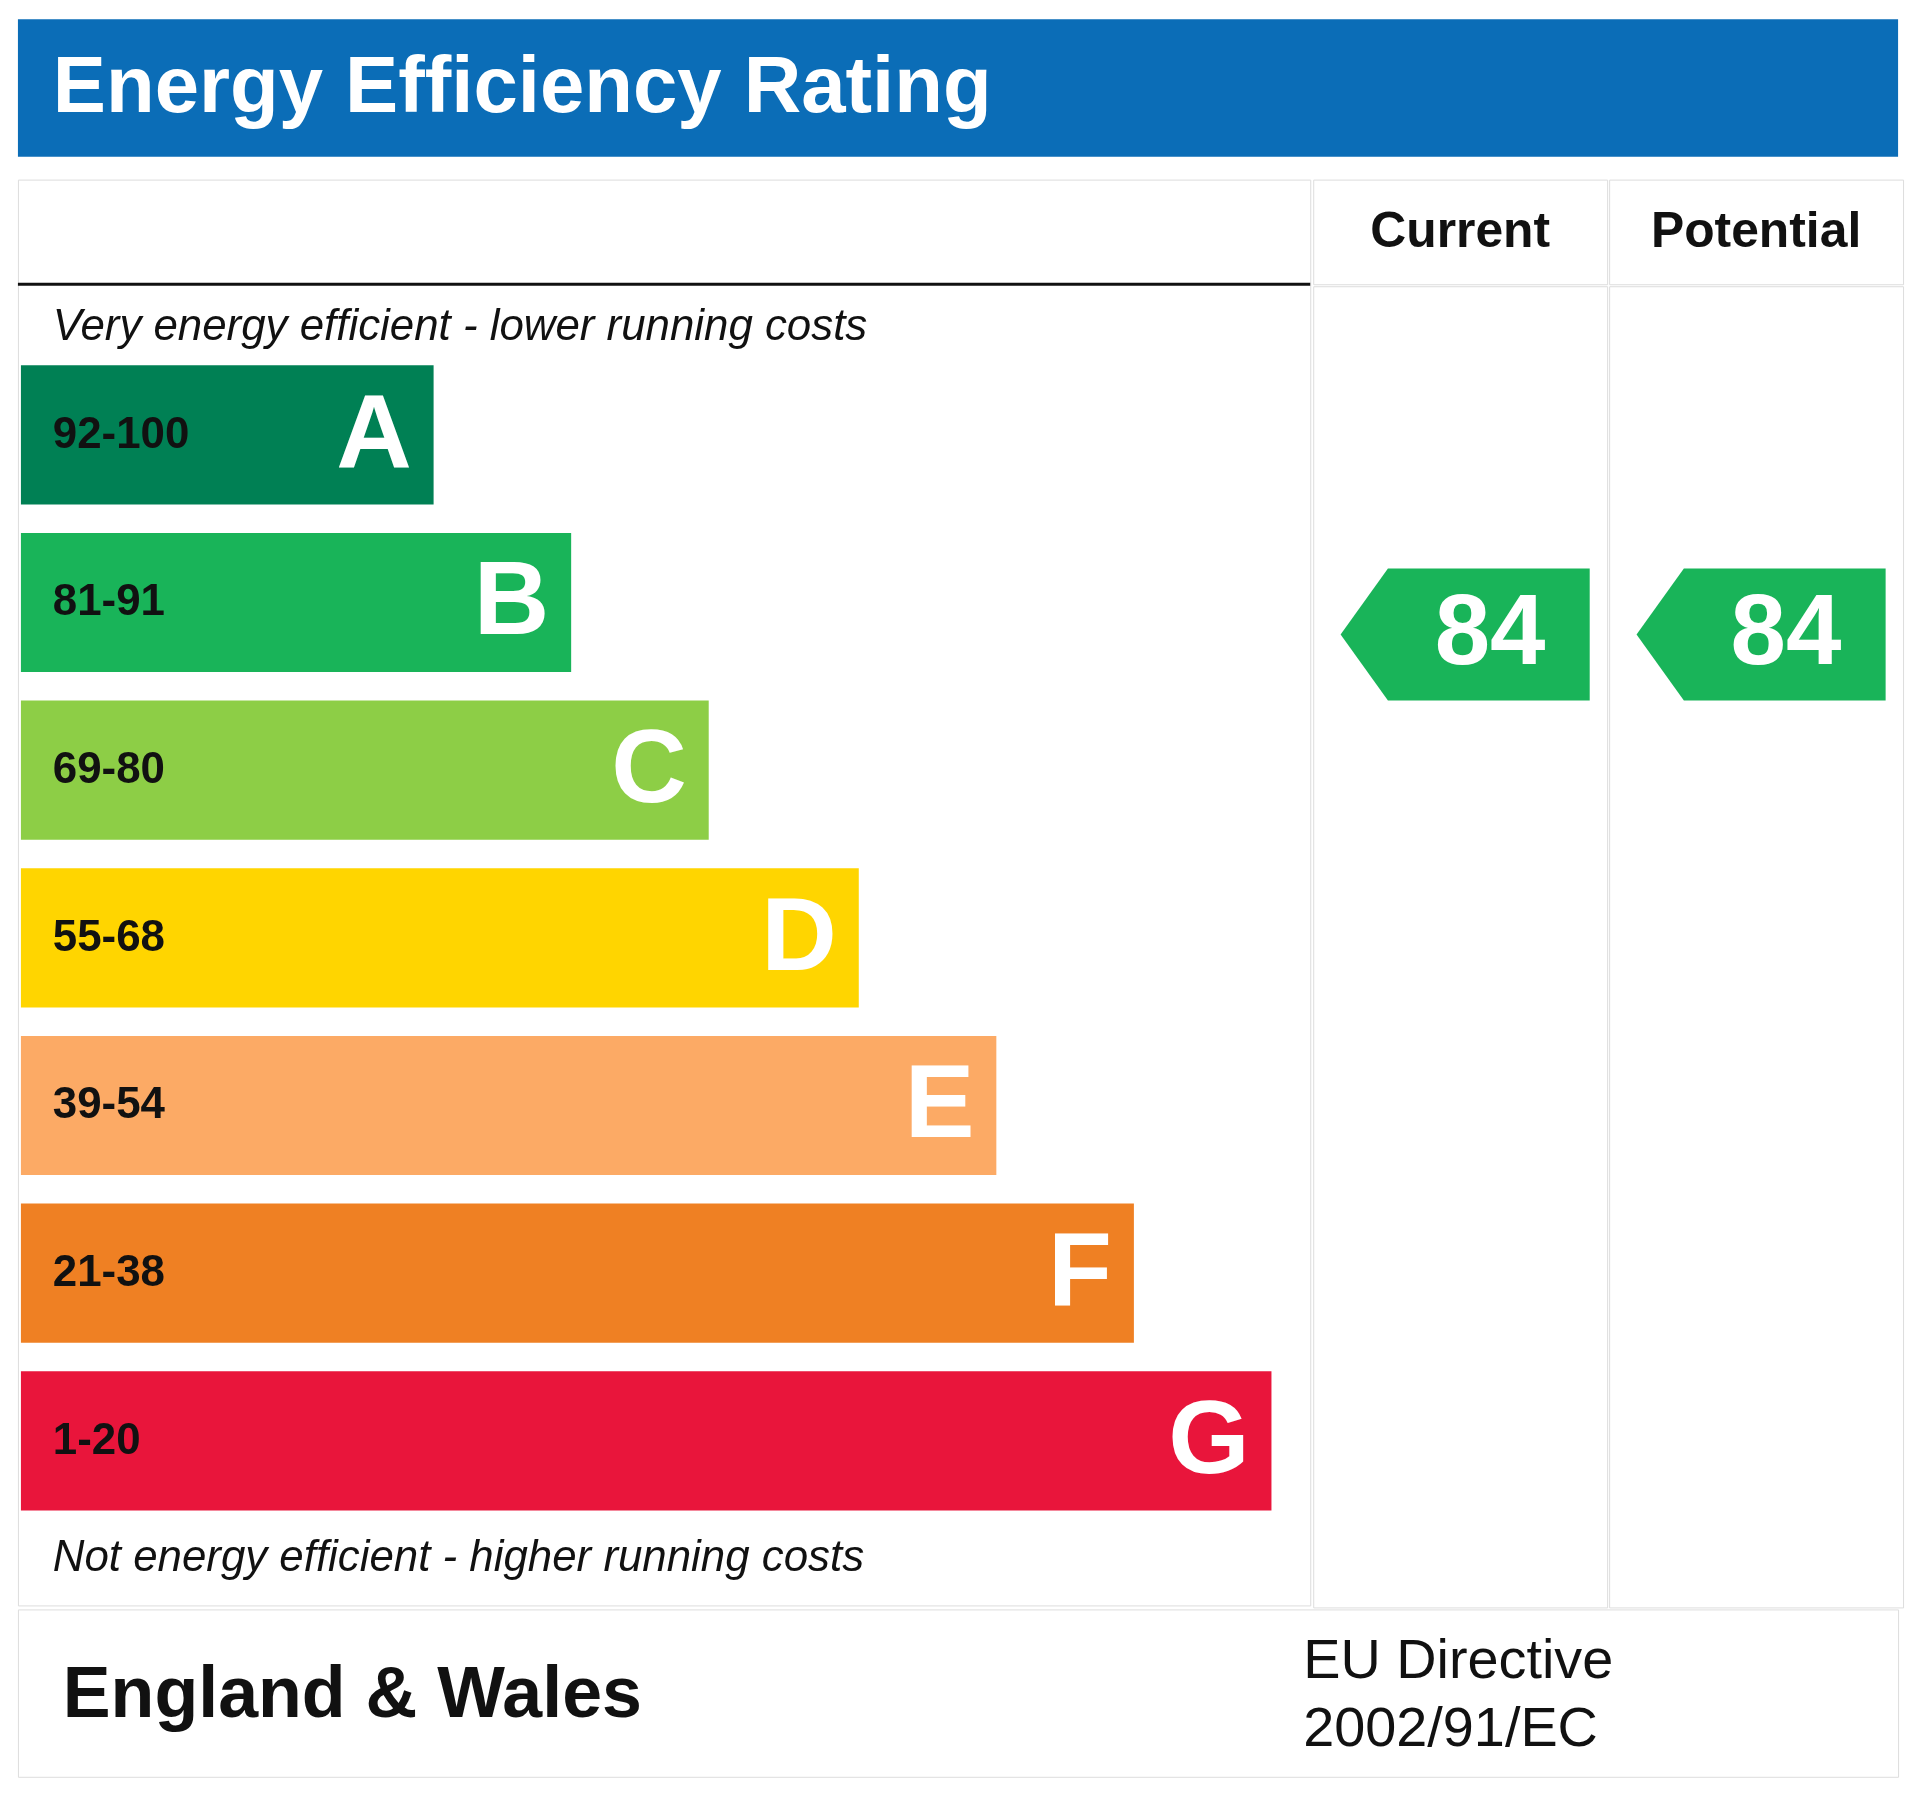 This screenshot has width=1920, height=1805. I want to click on annotation: 1-20, so click(96, 1438).